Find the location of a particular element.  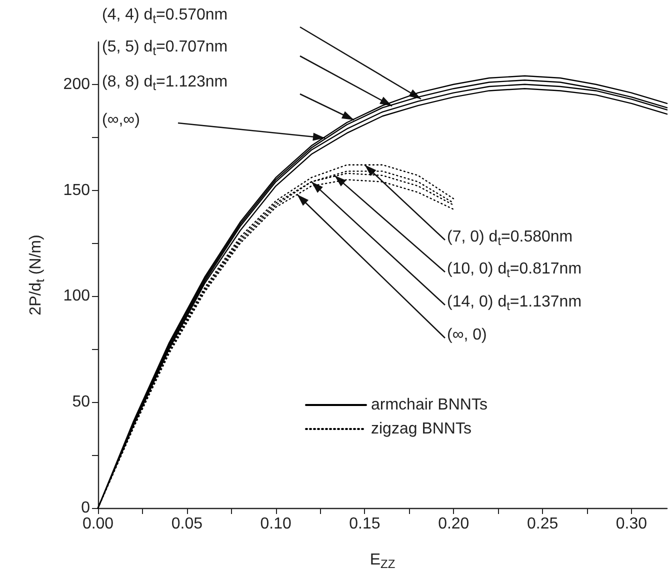

y-tick-label: 50 is located at coordinates (81, 402).